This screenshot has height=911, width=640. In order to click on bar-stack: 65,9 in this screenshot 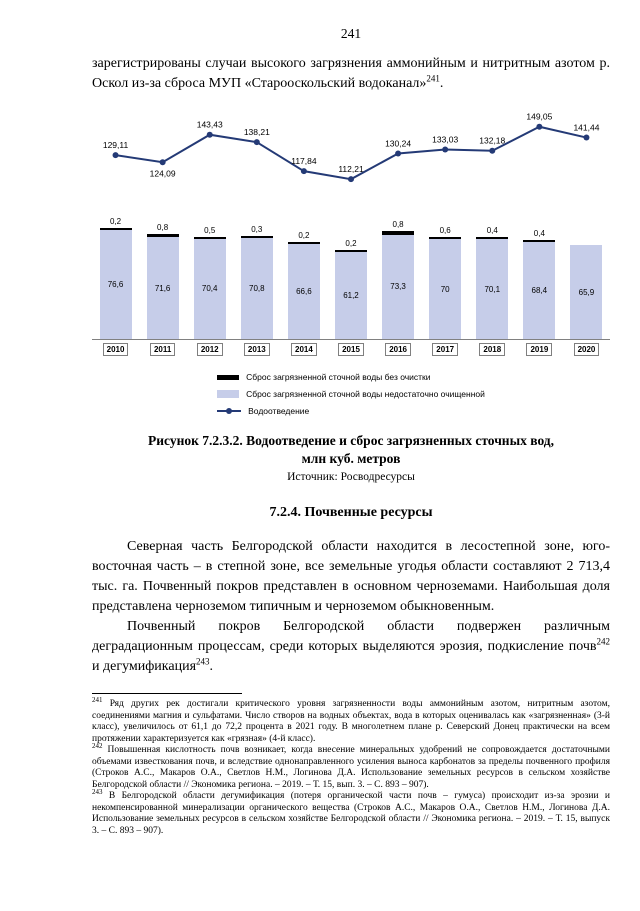, I will do `click(586, 292)`.